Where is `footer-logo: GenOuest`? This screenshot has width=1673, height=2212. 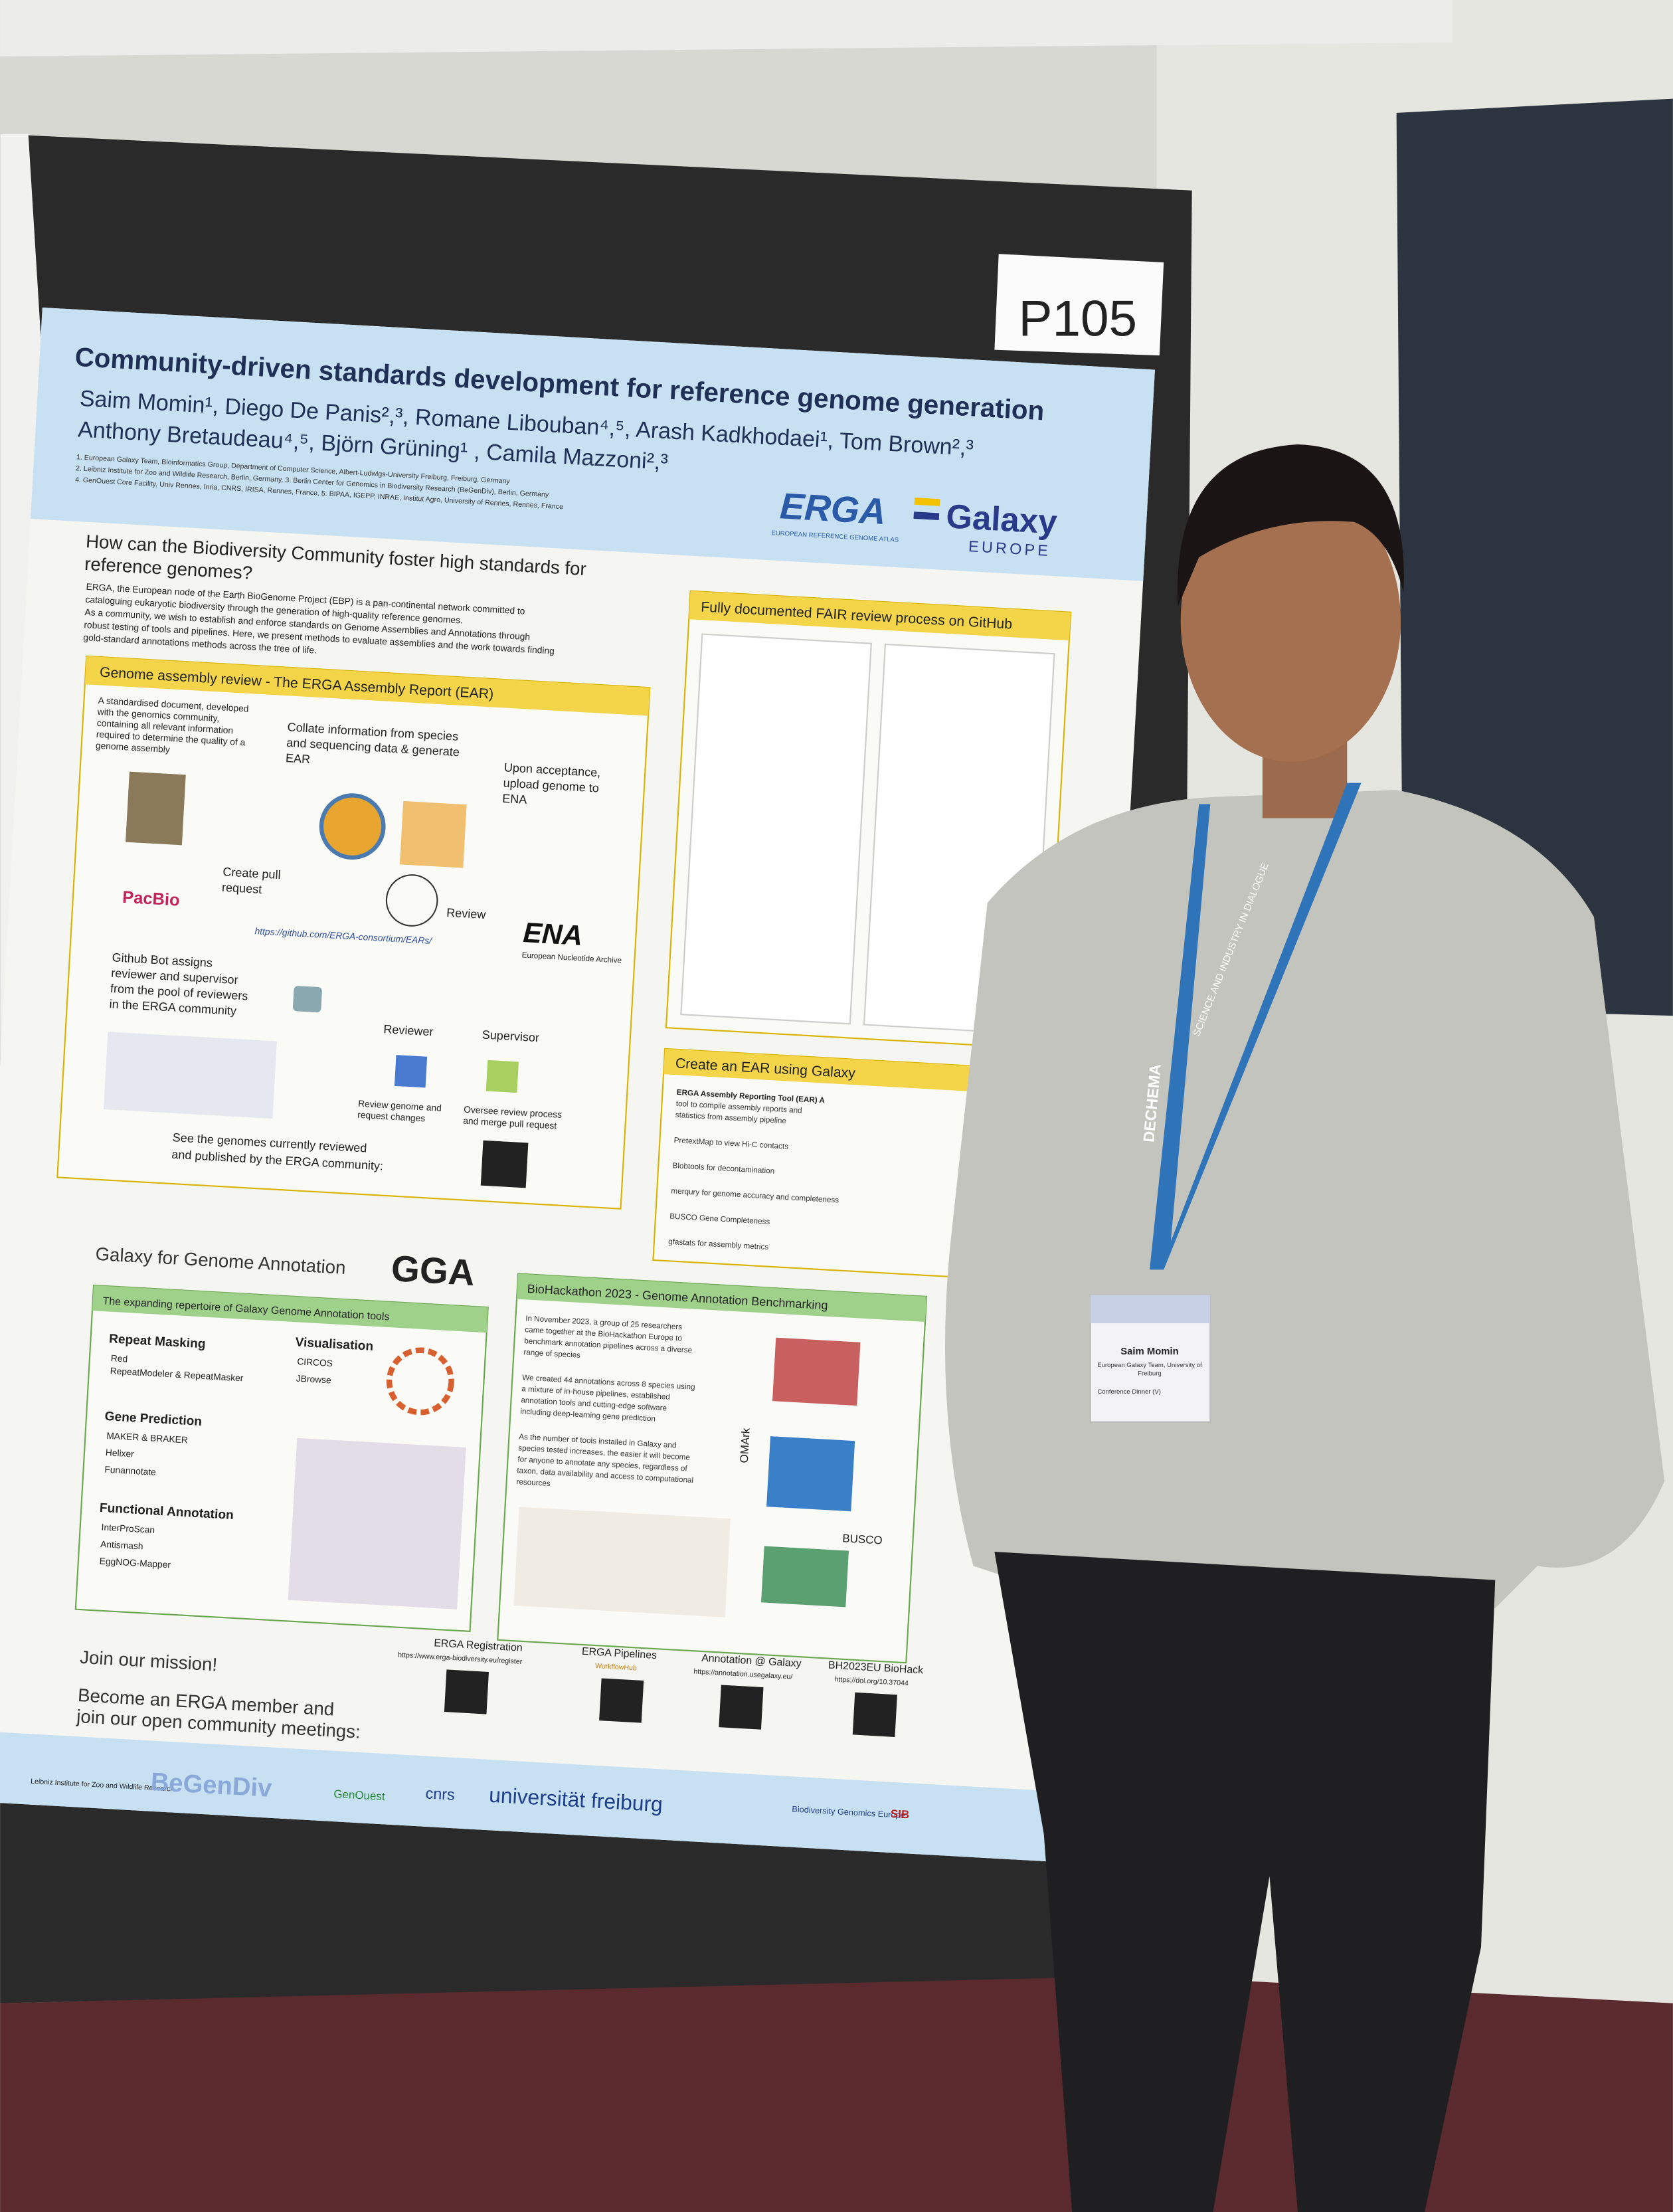
footer-logo: GenOuest is located at coordinates (359, 1795).